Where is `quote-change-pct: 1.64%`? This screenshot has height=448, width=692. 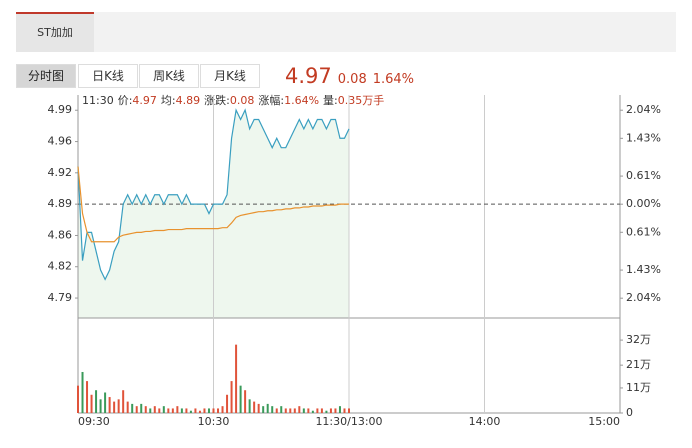 quote-change-pct: 1.64% is located at coordinates (393, 79).